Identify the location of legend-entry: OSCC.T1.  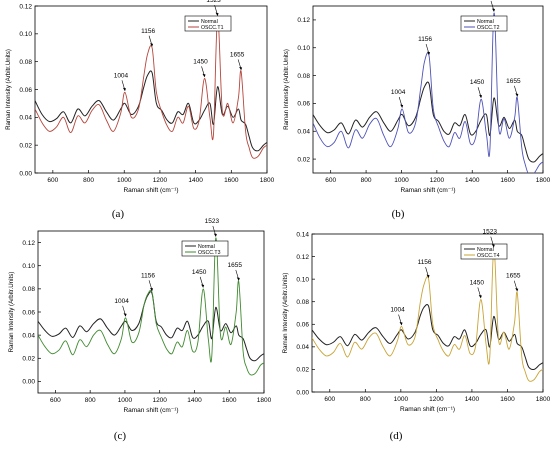
(212, 28).